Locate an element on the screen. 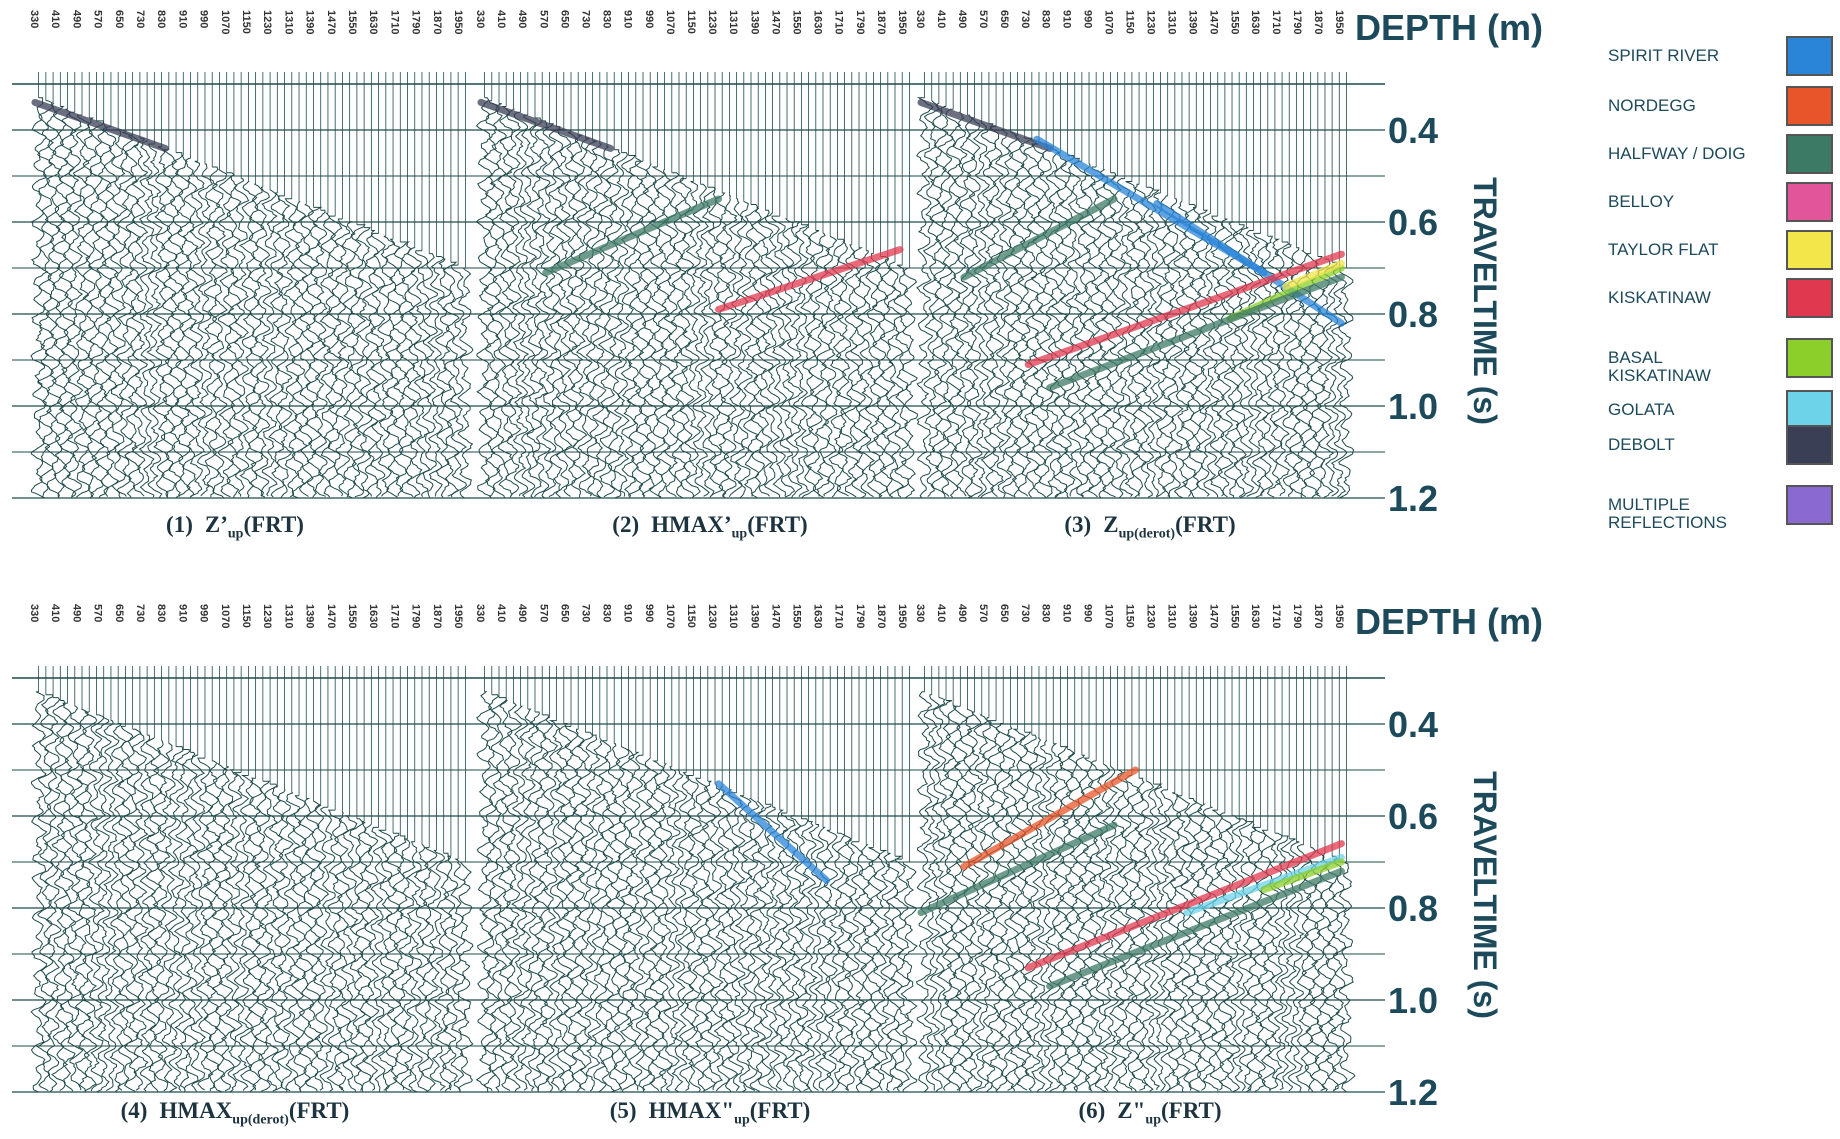 The image size is (1840, 1139). caption-name: HMAX" is located at coordinates (691, 1110).